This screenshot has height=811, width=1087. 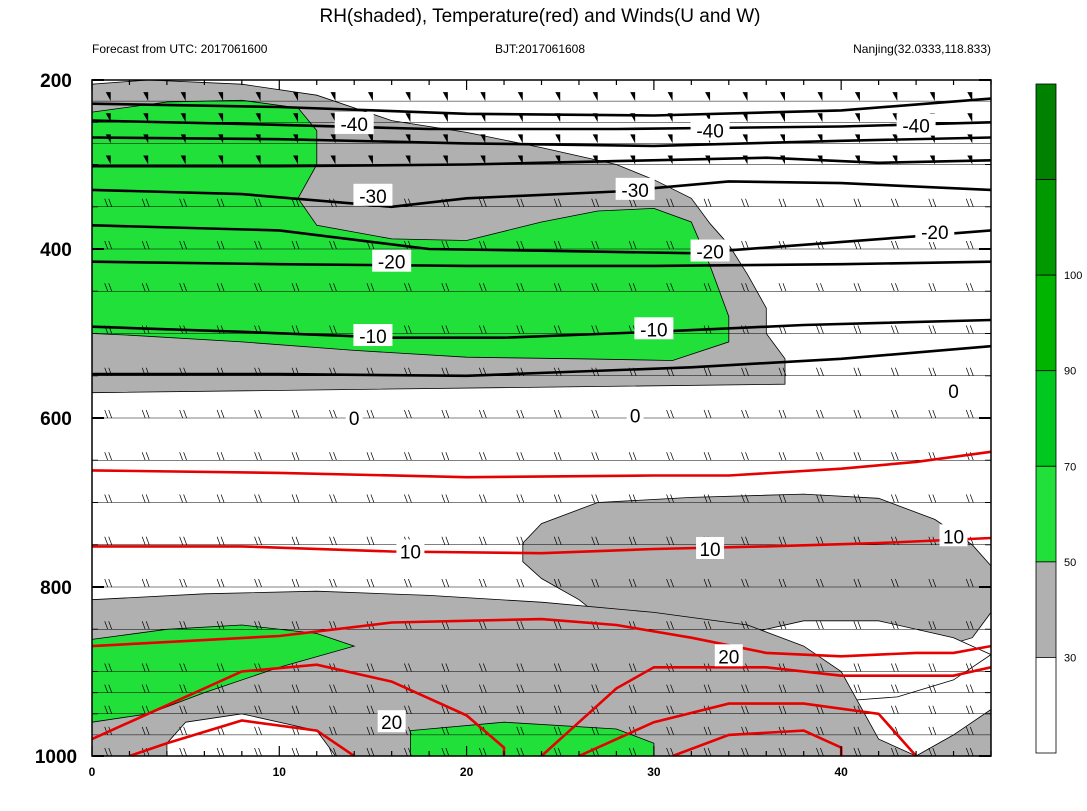 What do you see at coordinates (180, 49) in the screenshot?
I see `chart-subtitle-left: Forecast from UTC: 2017061600` at bounding box center [180, 49].